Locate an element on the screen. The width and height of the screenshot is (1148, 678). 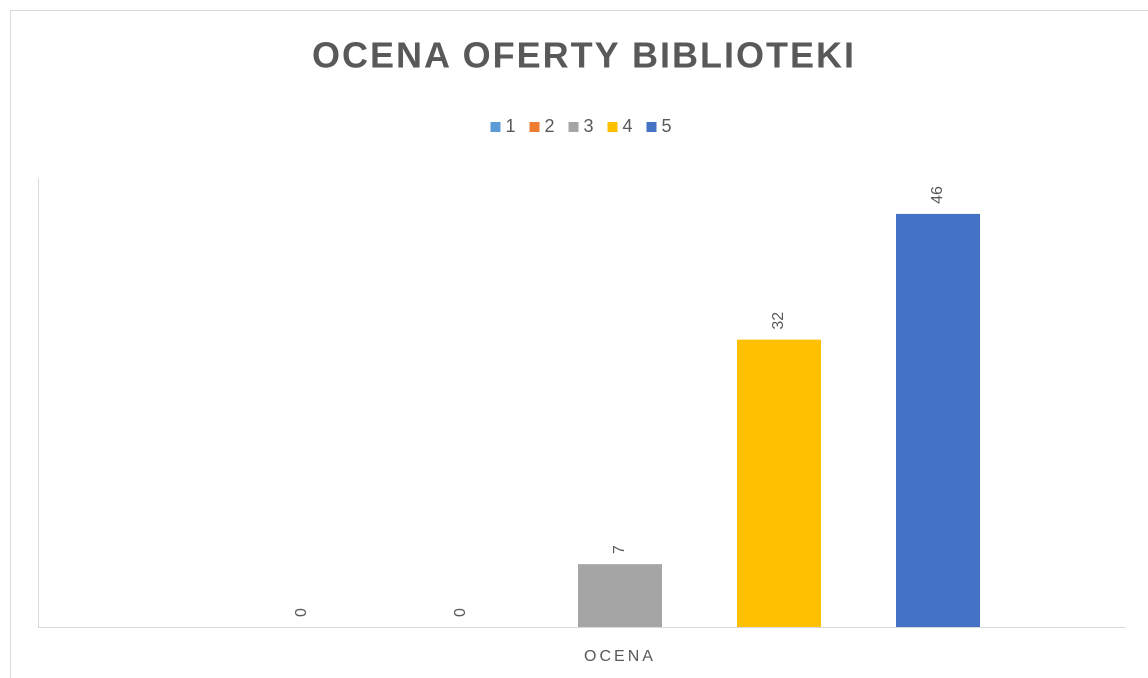
data-label: 46 is located at coordinates (937, 195).